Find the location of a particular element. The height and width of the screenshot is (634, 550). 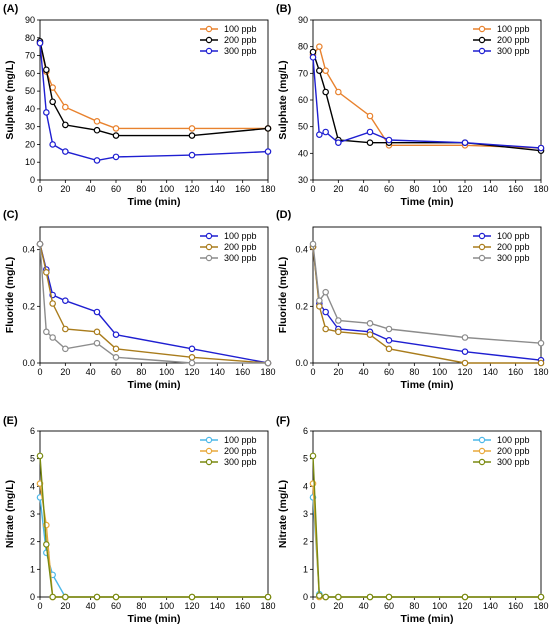

y-tick-label: 2 is located at coordinates (305, 542).